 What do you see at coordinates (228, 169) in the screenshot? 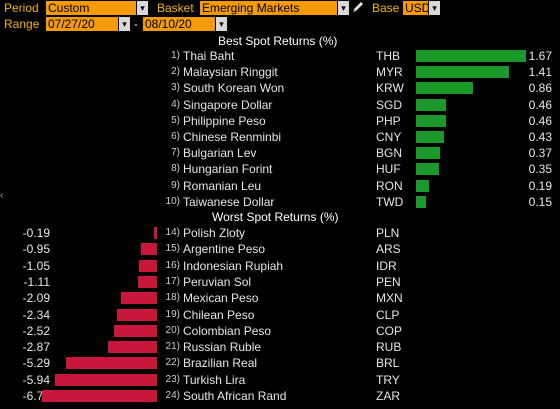
I see `currency-name: Hungarian Forint` at bounding box center [228, 169].